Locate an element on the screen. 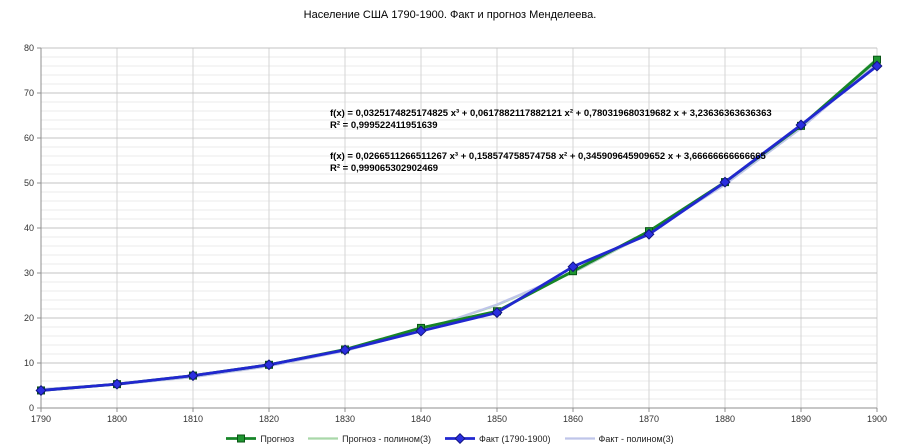  y-tick-label: 0 is located at coordinates (31, 408).